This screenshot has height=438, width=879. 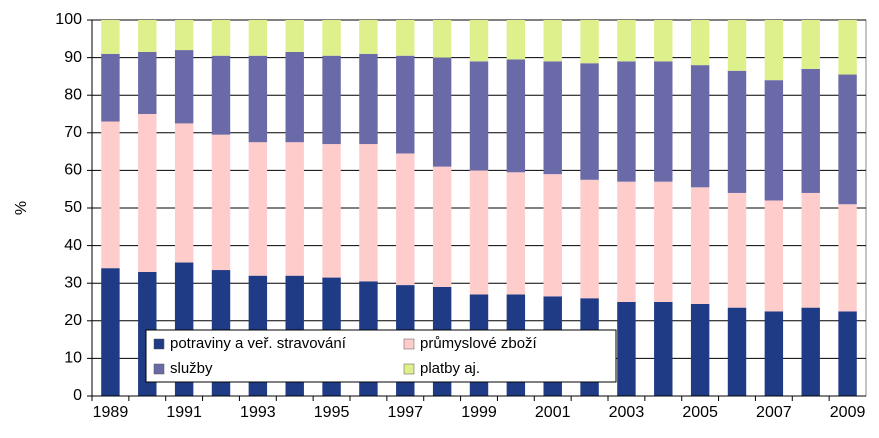 What do you see at coordinates (21, 208) in the screenshot?
I see `y-axis-label: %` at bounding box center [21, 208].